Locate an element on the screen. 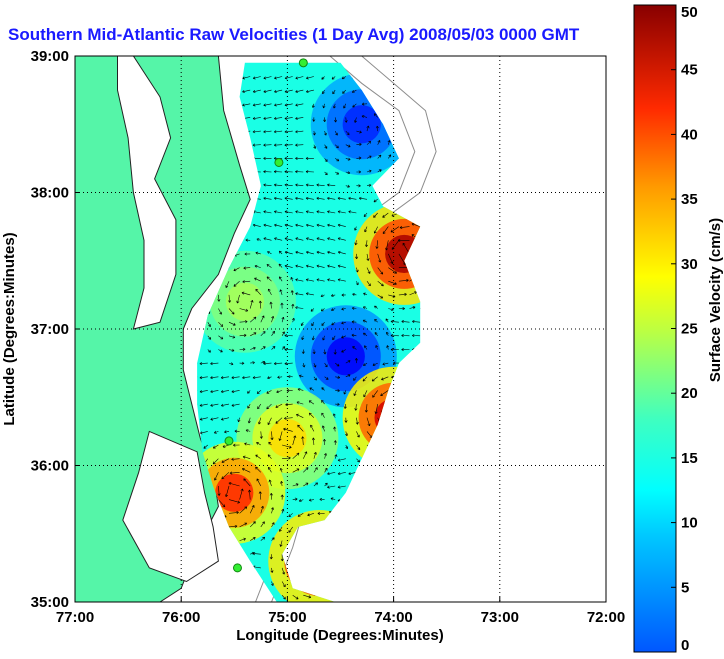  colorbar-tick-label: 20 is located at coordinates (689, 393).